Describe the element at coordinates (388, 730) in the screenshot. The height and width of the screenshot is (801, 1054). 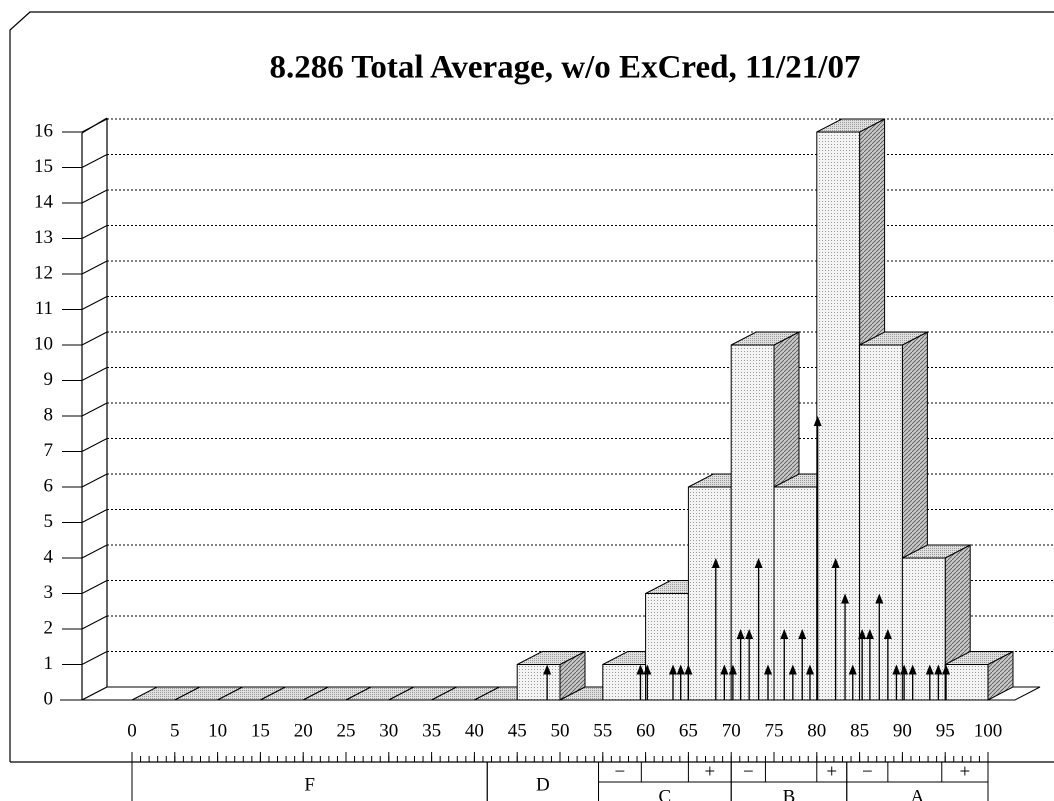
I see `x-tick-label: 30` at that location.